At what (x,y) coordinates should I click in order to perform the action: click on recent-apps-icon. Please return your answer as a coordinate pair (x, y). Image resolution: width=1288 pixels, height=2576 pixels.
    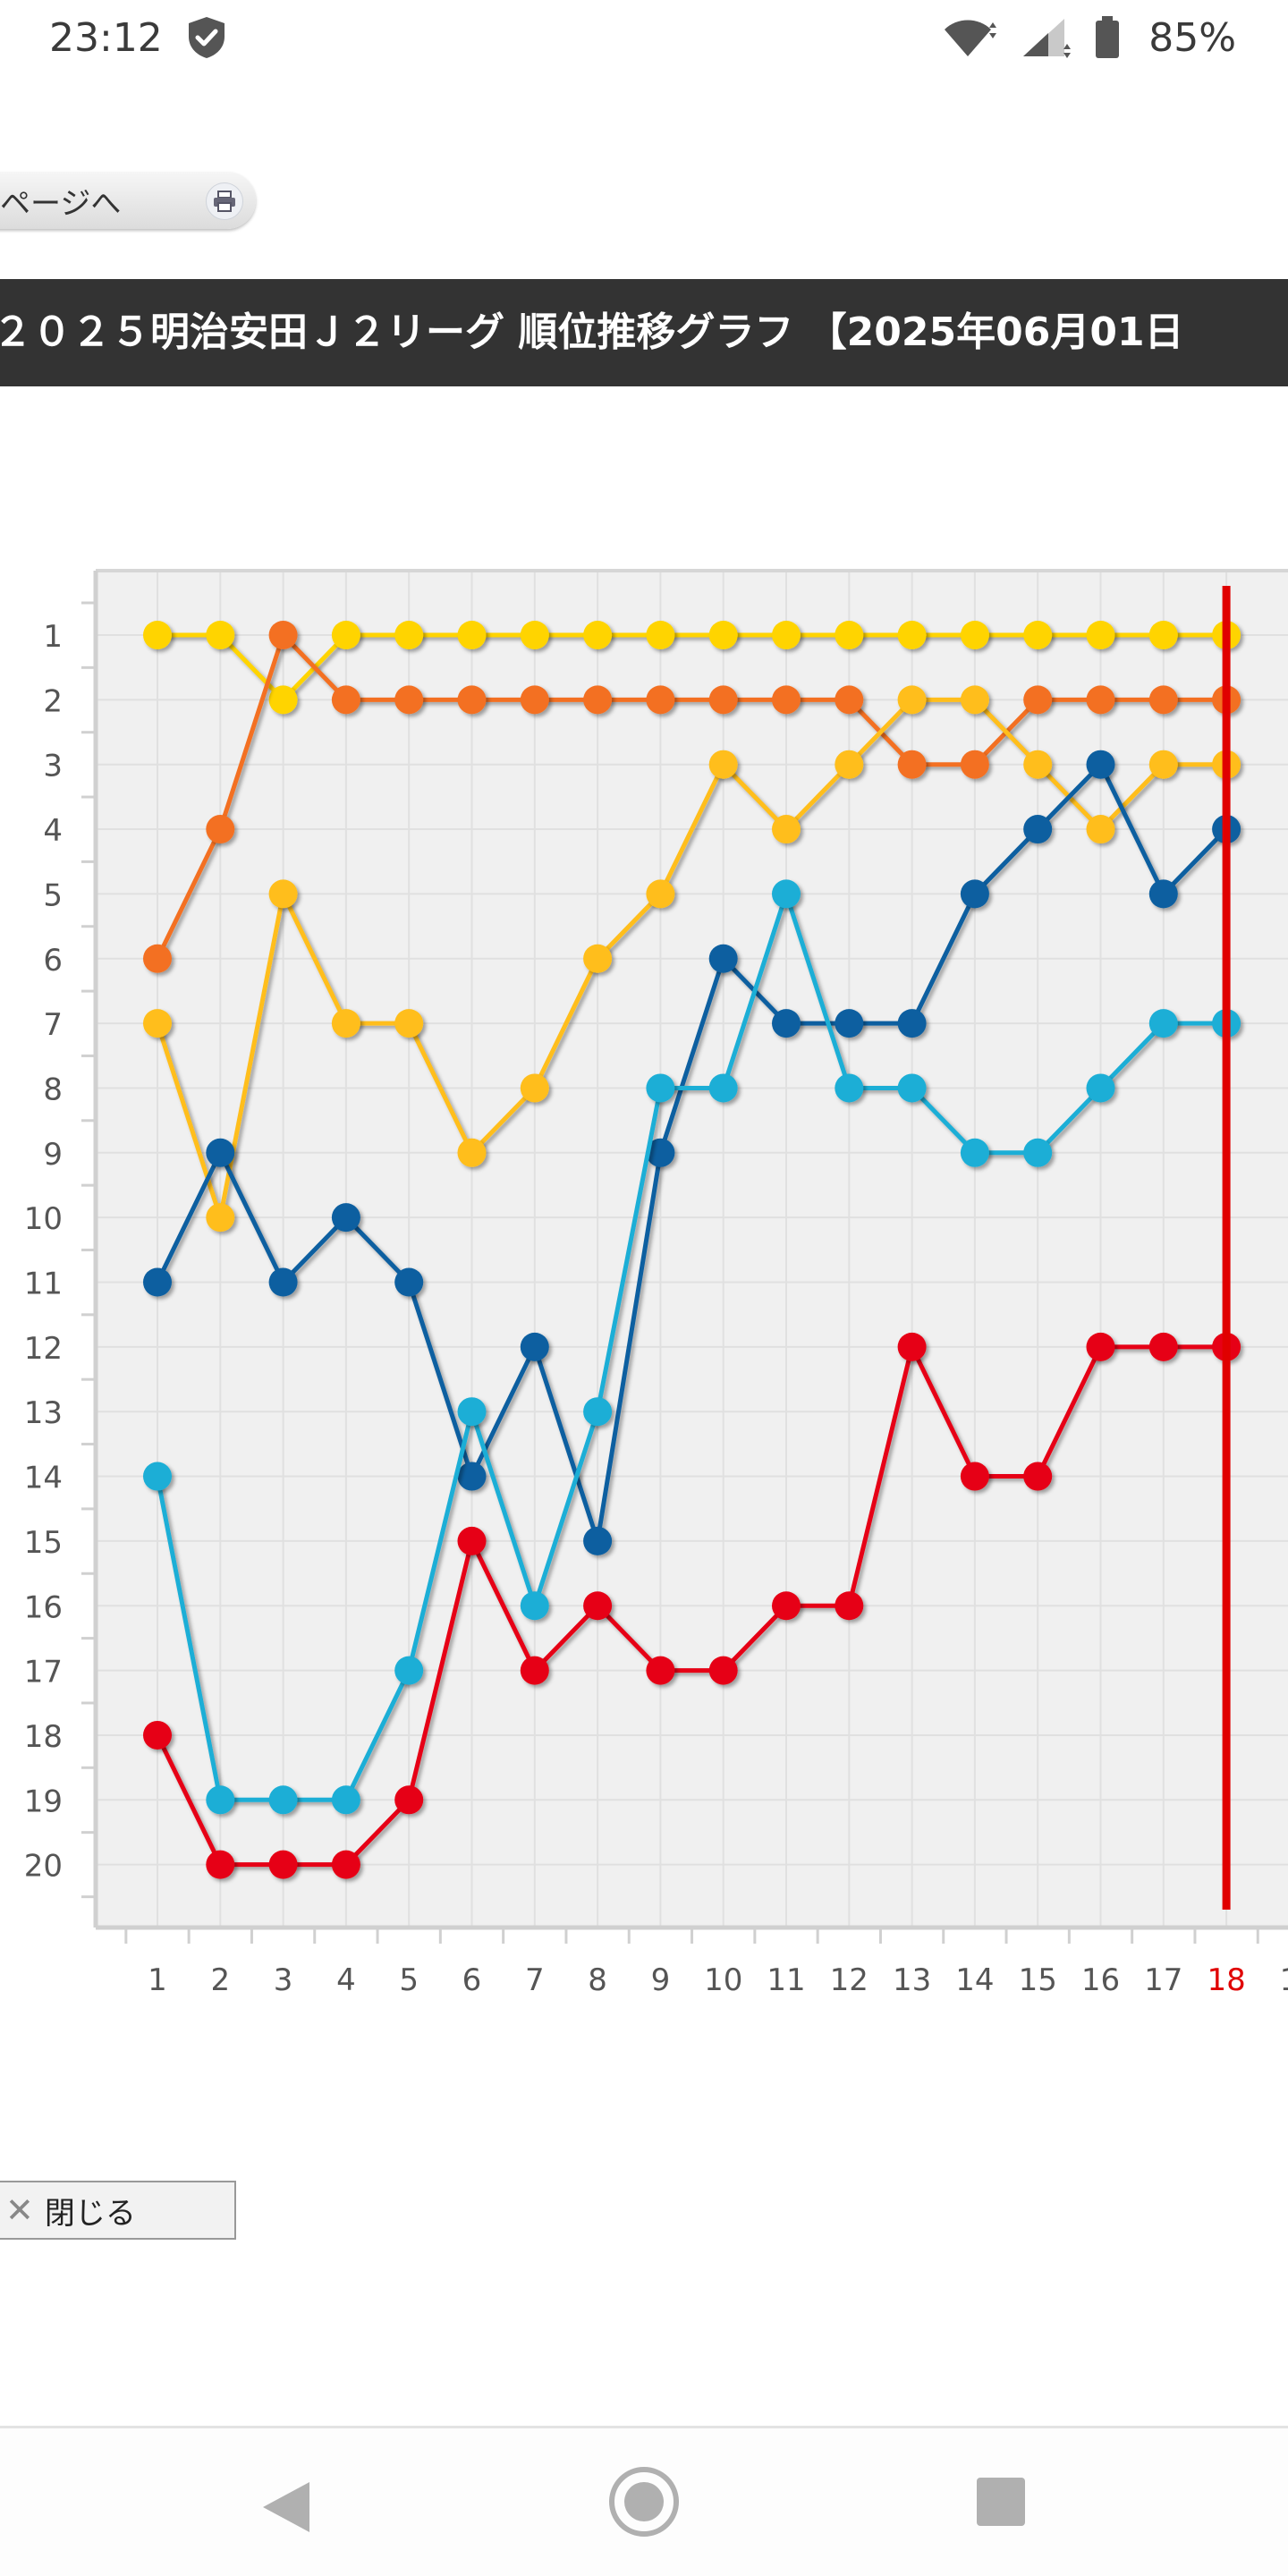
    Looking at the image, I should click on (1001, 2502).